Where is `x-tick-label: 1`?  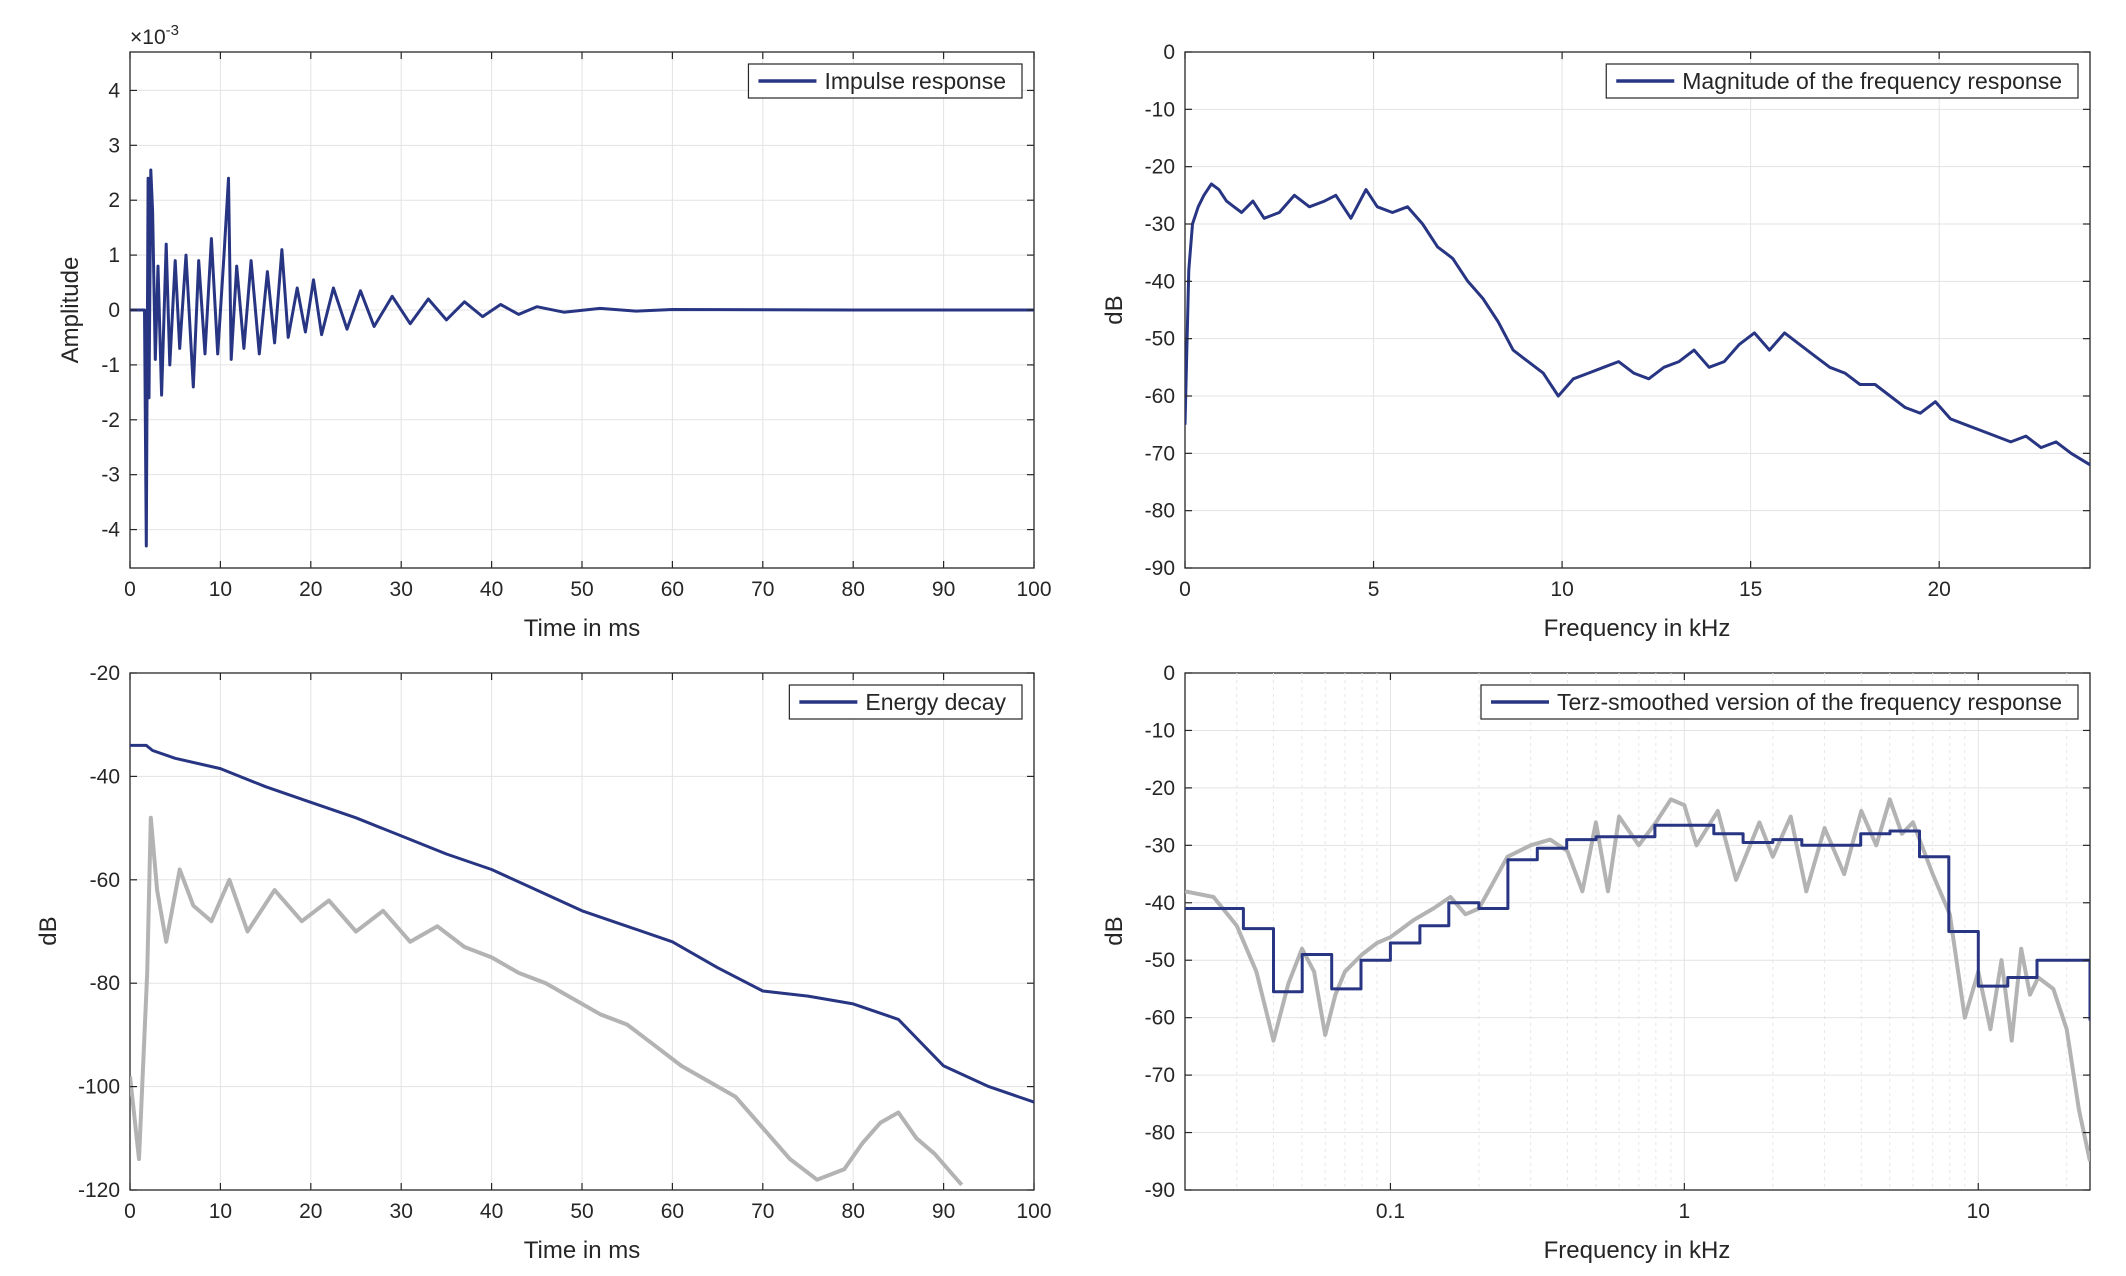 x-tick-label: 1 is located at coordinates (1684, 1211).